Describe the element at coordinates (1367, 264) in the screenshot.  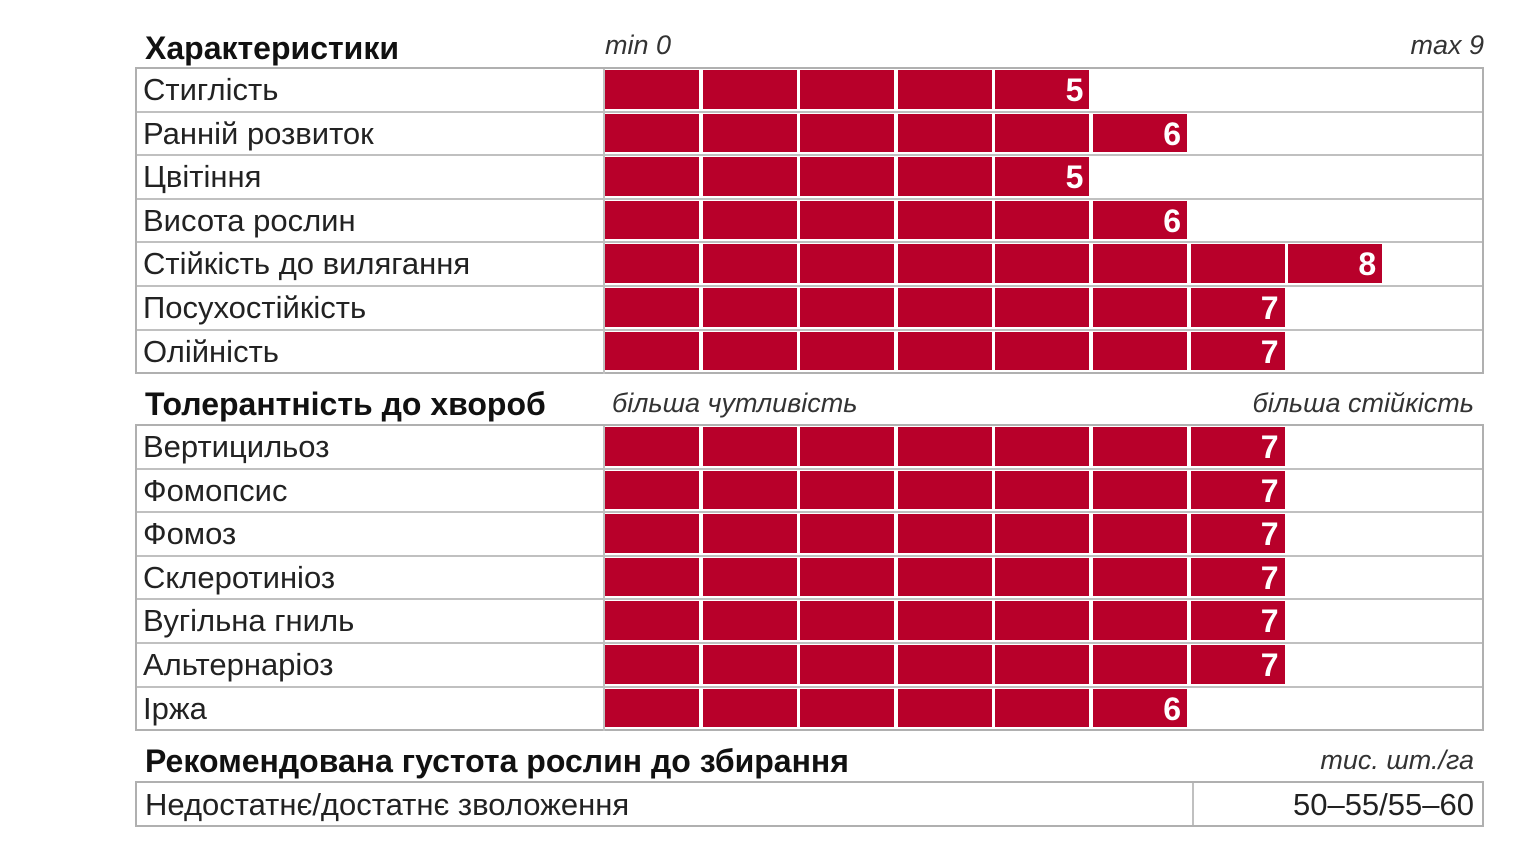
I see `value-label: 8` at that location.